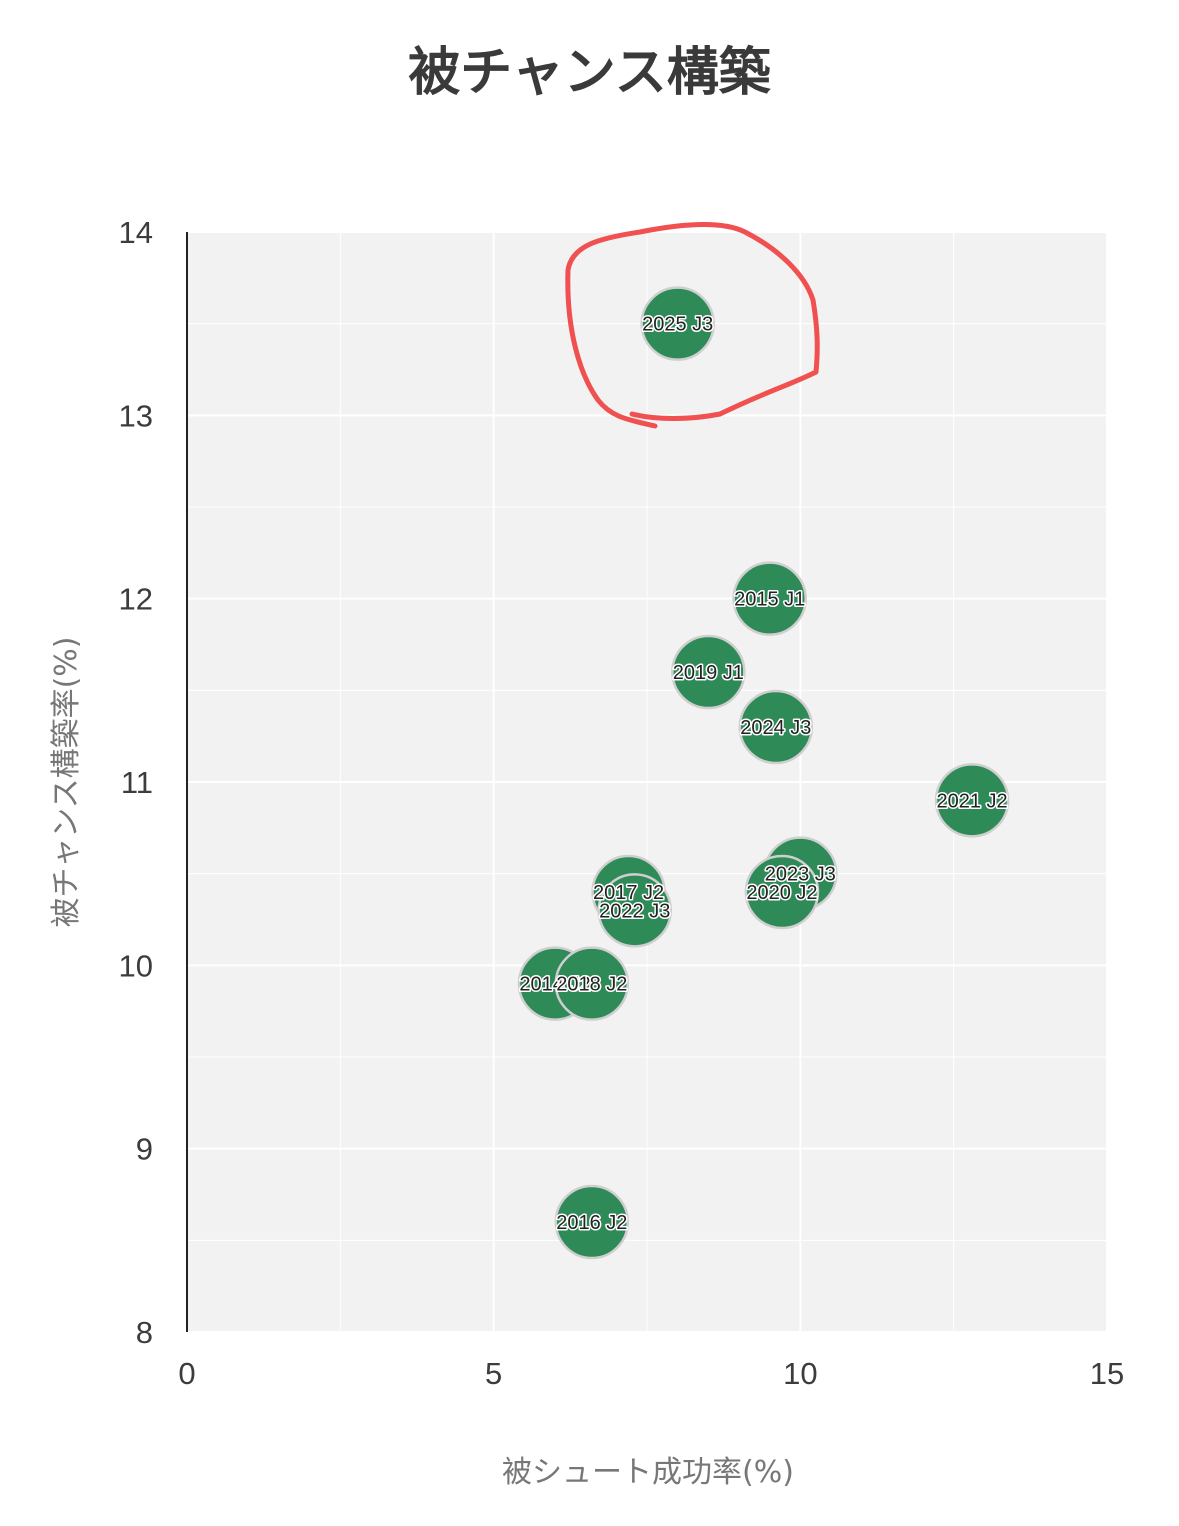 The image size is (1179, 1526). I want to click on data-point-label: 2017 J2, so click(628, 893).